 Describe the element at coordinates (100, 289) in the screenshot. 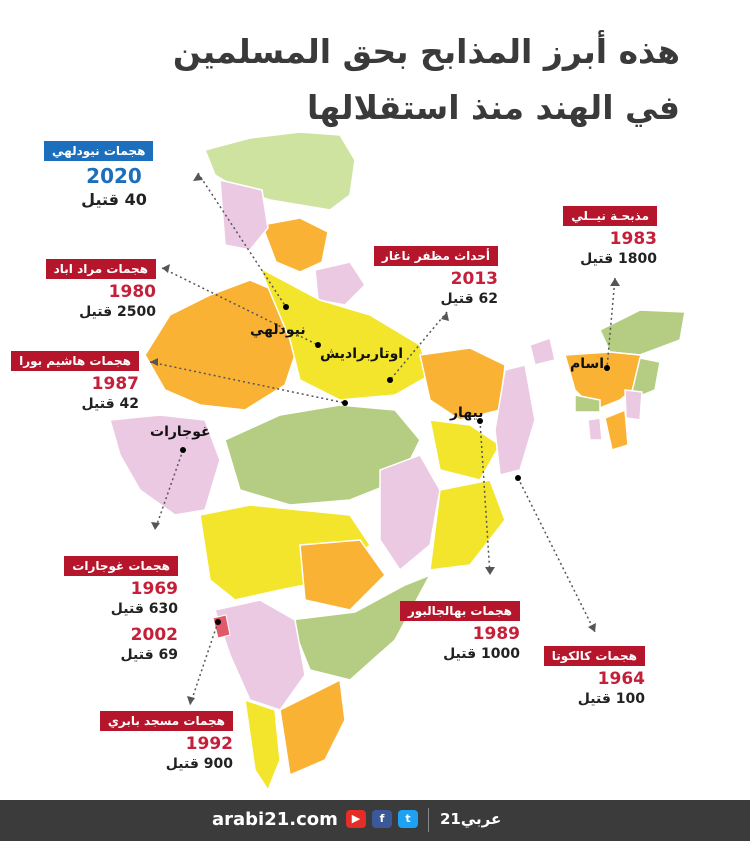

I see `callout-moradabad: هجمات مراد اباد 1980 2500 قتيل` at that location.